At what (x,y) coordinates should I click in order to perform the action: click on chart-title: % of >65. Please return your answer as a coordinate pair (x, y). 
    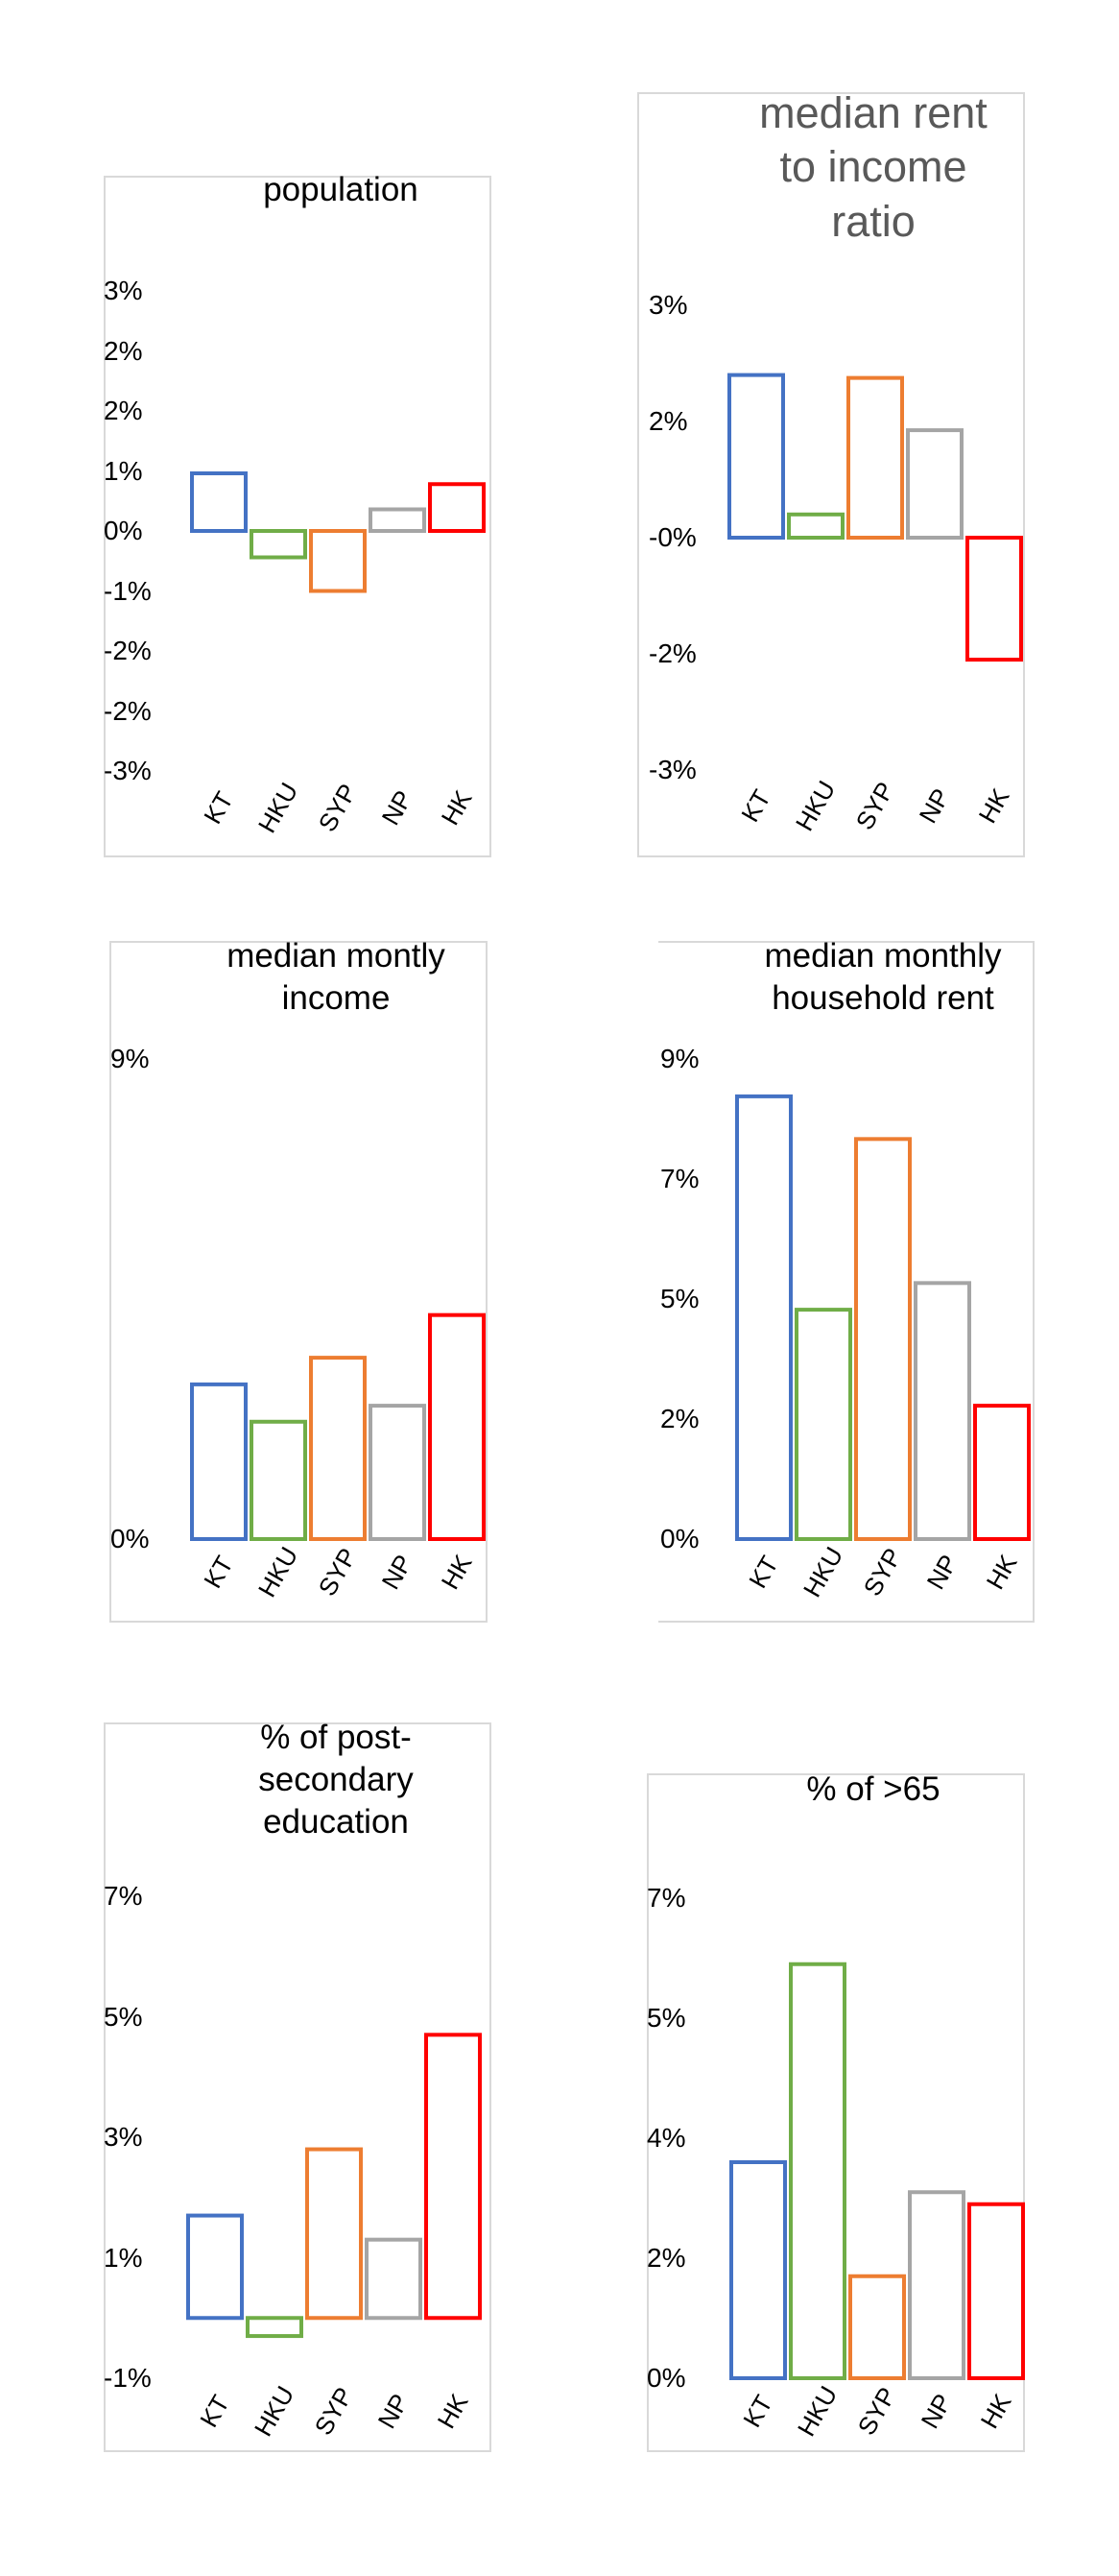
    Looking at the image, I should click on (873, 1789).